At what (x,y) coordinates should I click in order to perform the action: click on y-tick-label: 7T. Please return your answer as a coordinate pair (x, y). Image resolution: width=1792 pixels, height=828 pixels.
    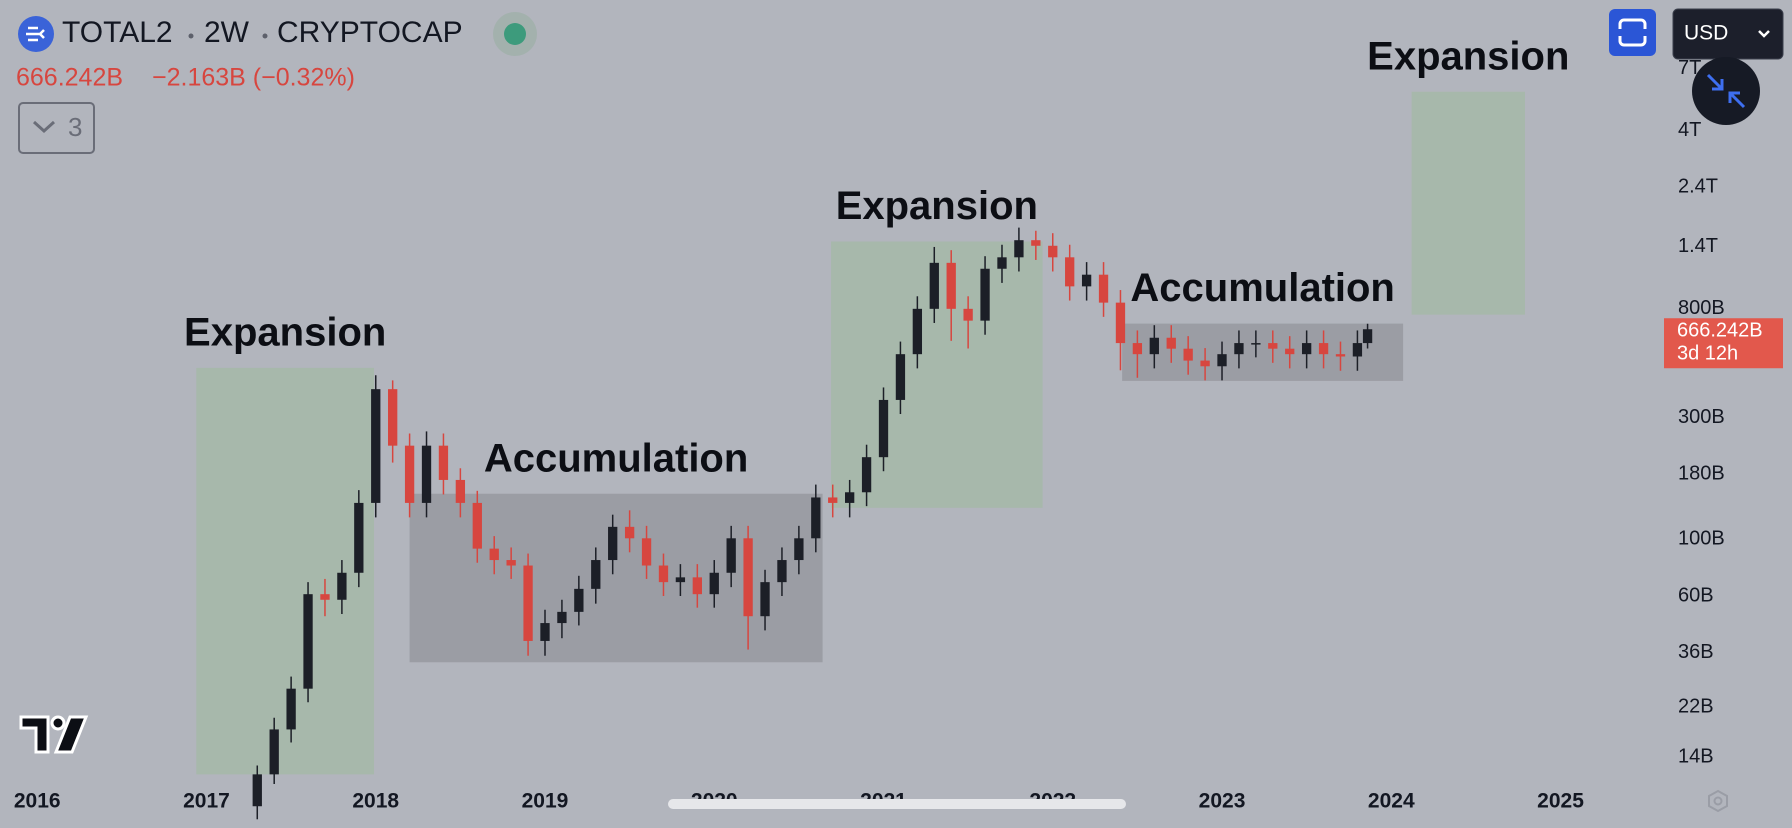
    Looking at the image, I should click on (1689, 68).